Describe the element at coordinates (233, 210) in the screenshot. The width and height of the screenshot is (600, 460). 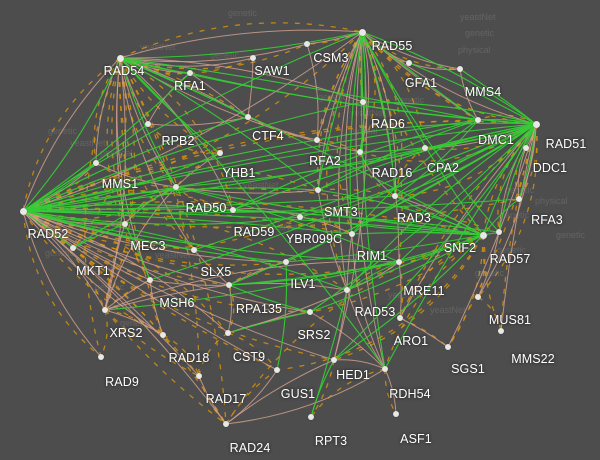
I see `gene-node-rad59` at that location.